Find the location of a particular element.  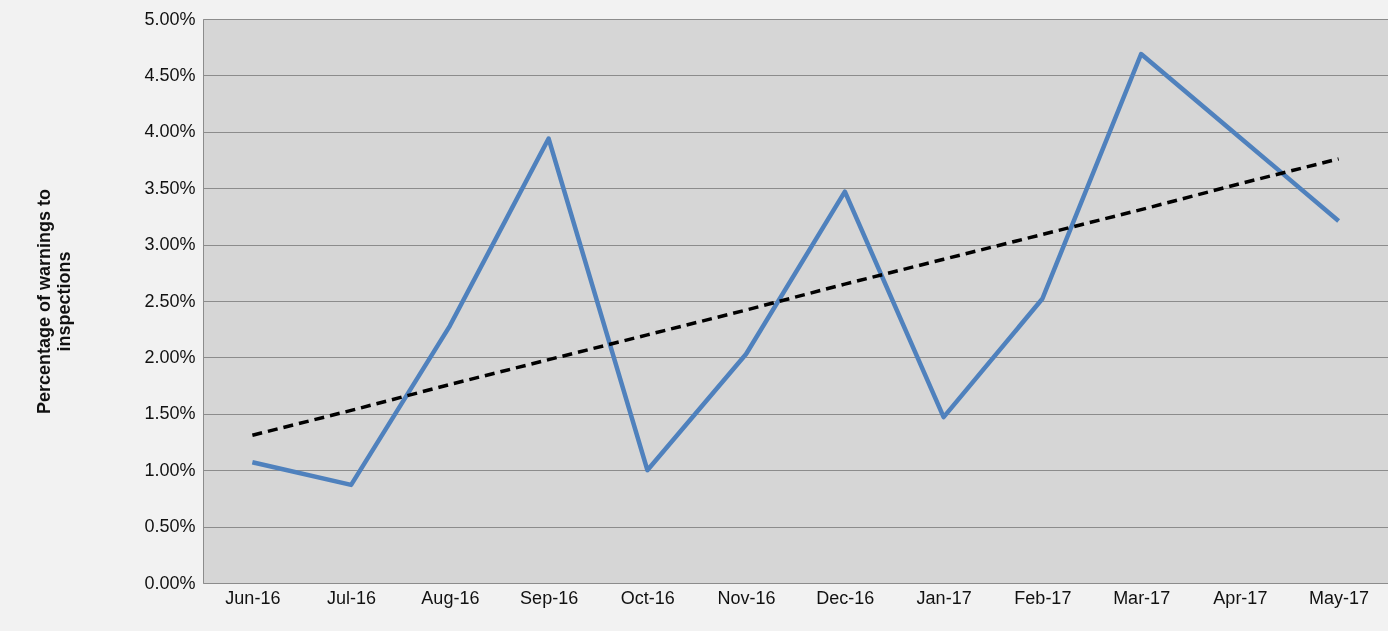

y-tick-label: 0.50% is located at coordinates (170, 526).